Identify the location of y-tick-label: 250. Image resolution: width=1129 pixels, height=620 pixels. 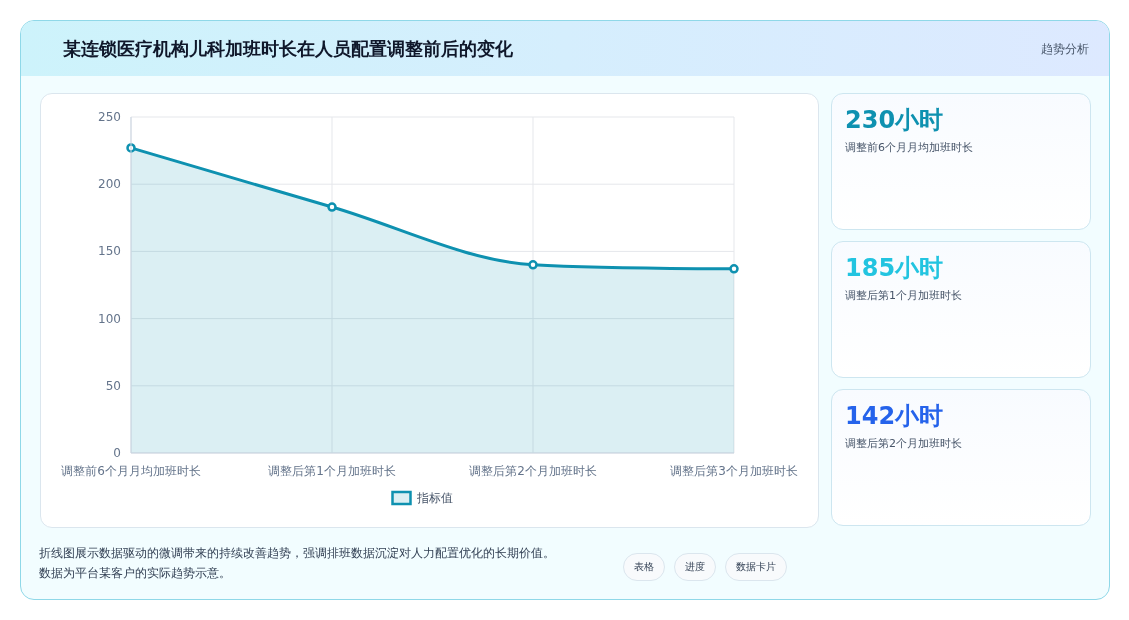
(109, 117).